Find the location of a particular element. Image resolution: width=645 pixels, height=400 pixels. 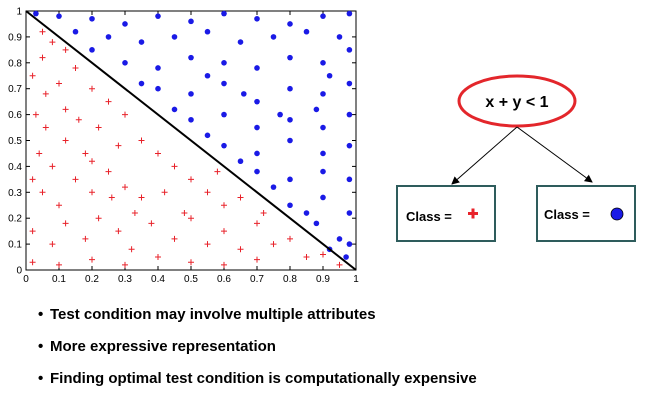

x-tick-label: 0.4 is located at coordinates (158, 279).